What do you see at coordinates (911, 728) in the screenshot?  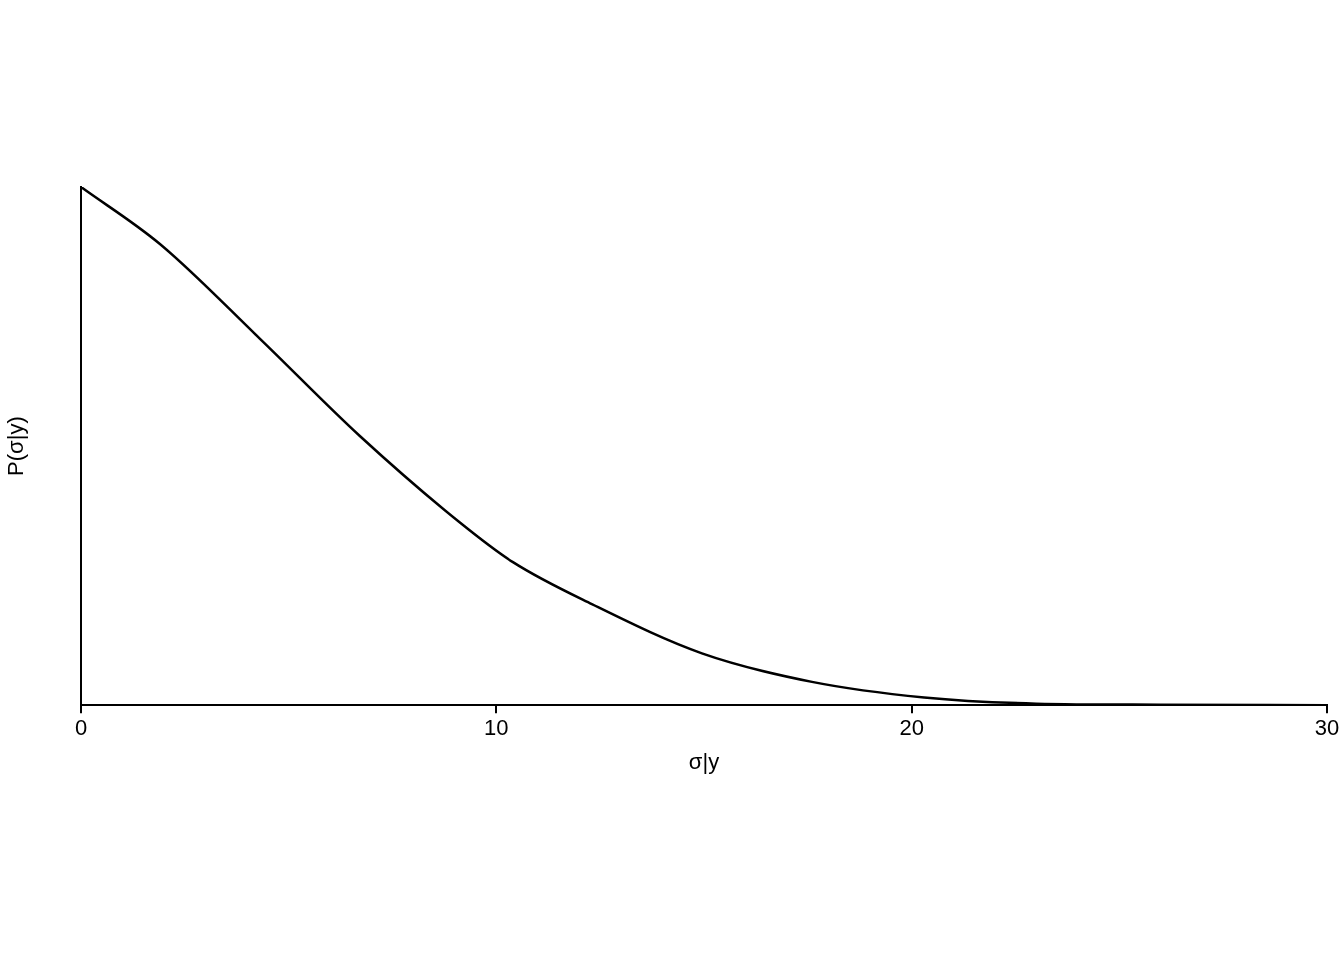 I see `x-tick-label: 20` at bounding box center [911, 728].